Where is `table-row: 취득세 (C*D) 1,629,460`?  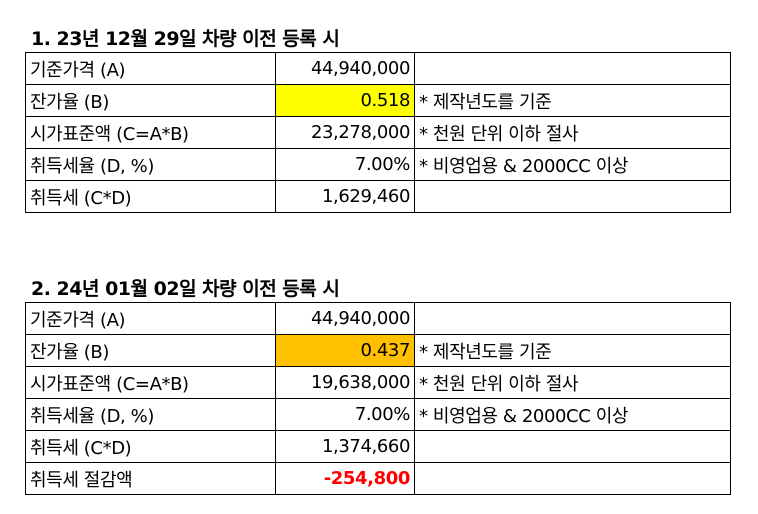 table-row: 취득세 (C*D) 1,629,460 is located at coordinates (378, 196).